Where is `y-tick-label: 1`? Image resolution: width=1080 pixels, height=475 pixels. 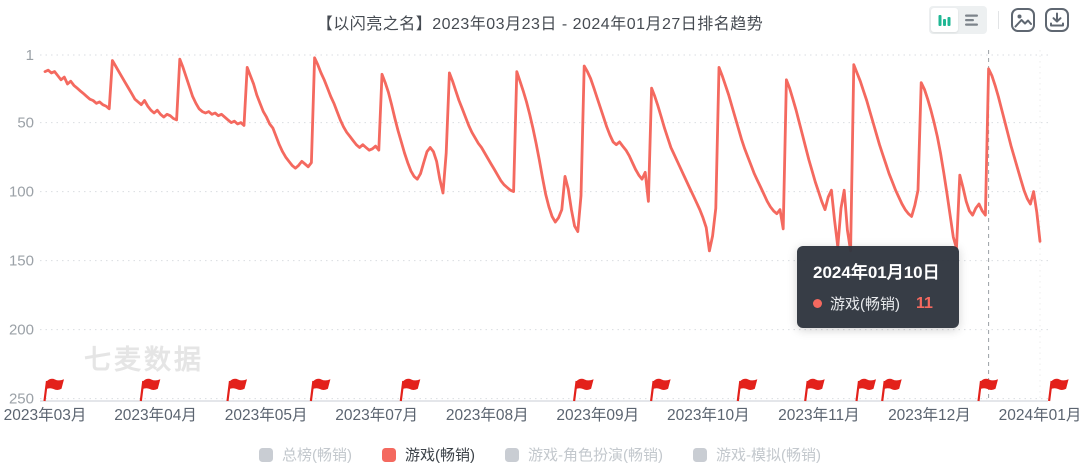
y-tick-label: 1 is located at coordinates (30, 55).